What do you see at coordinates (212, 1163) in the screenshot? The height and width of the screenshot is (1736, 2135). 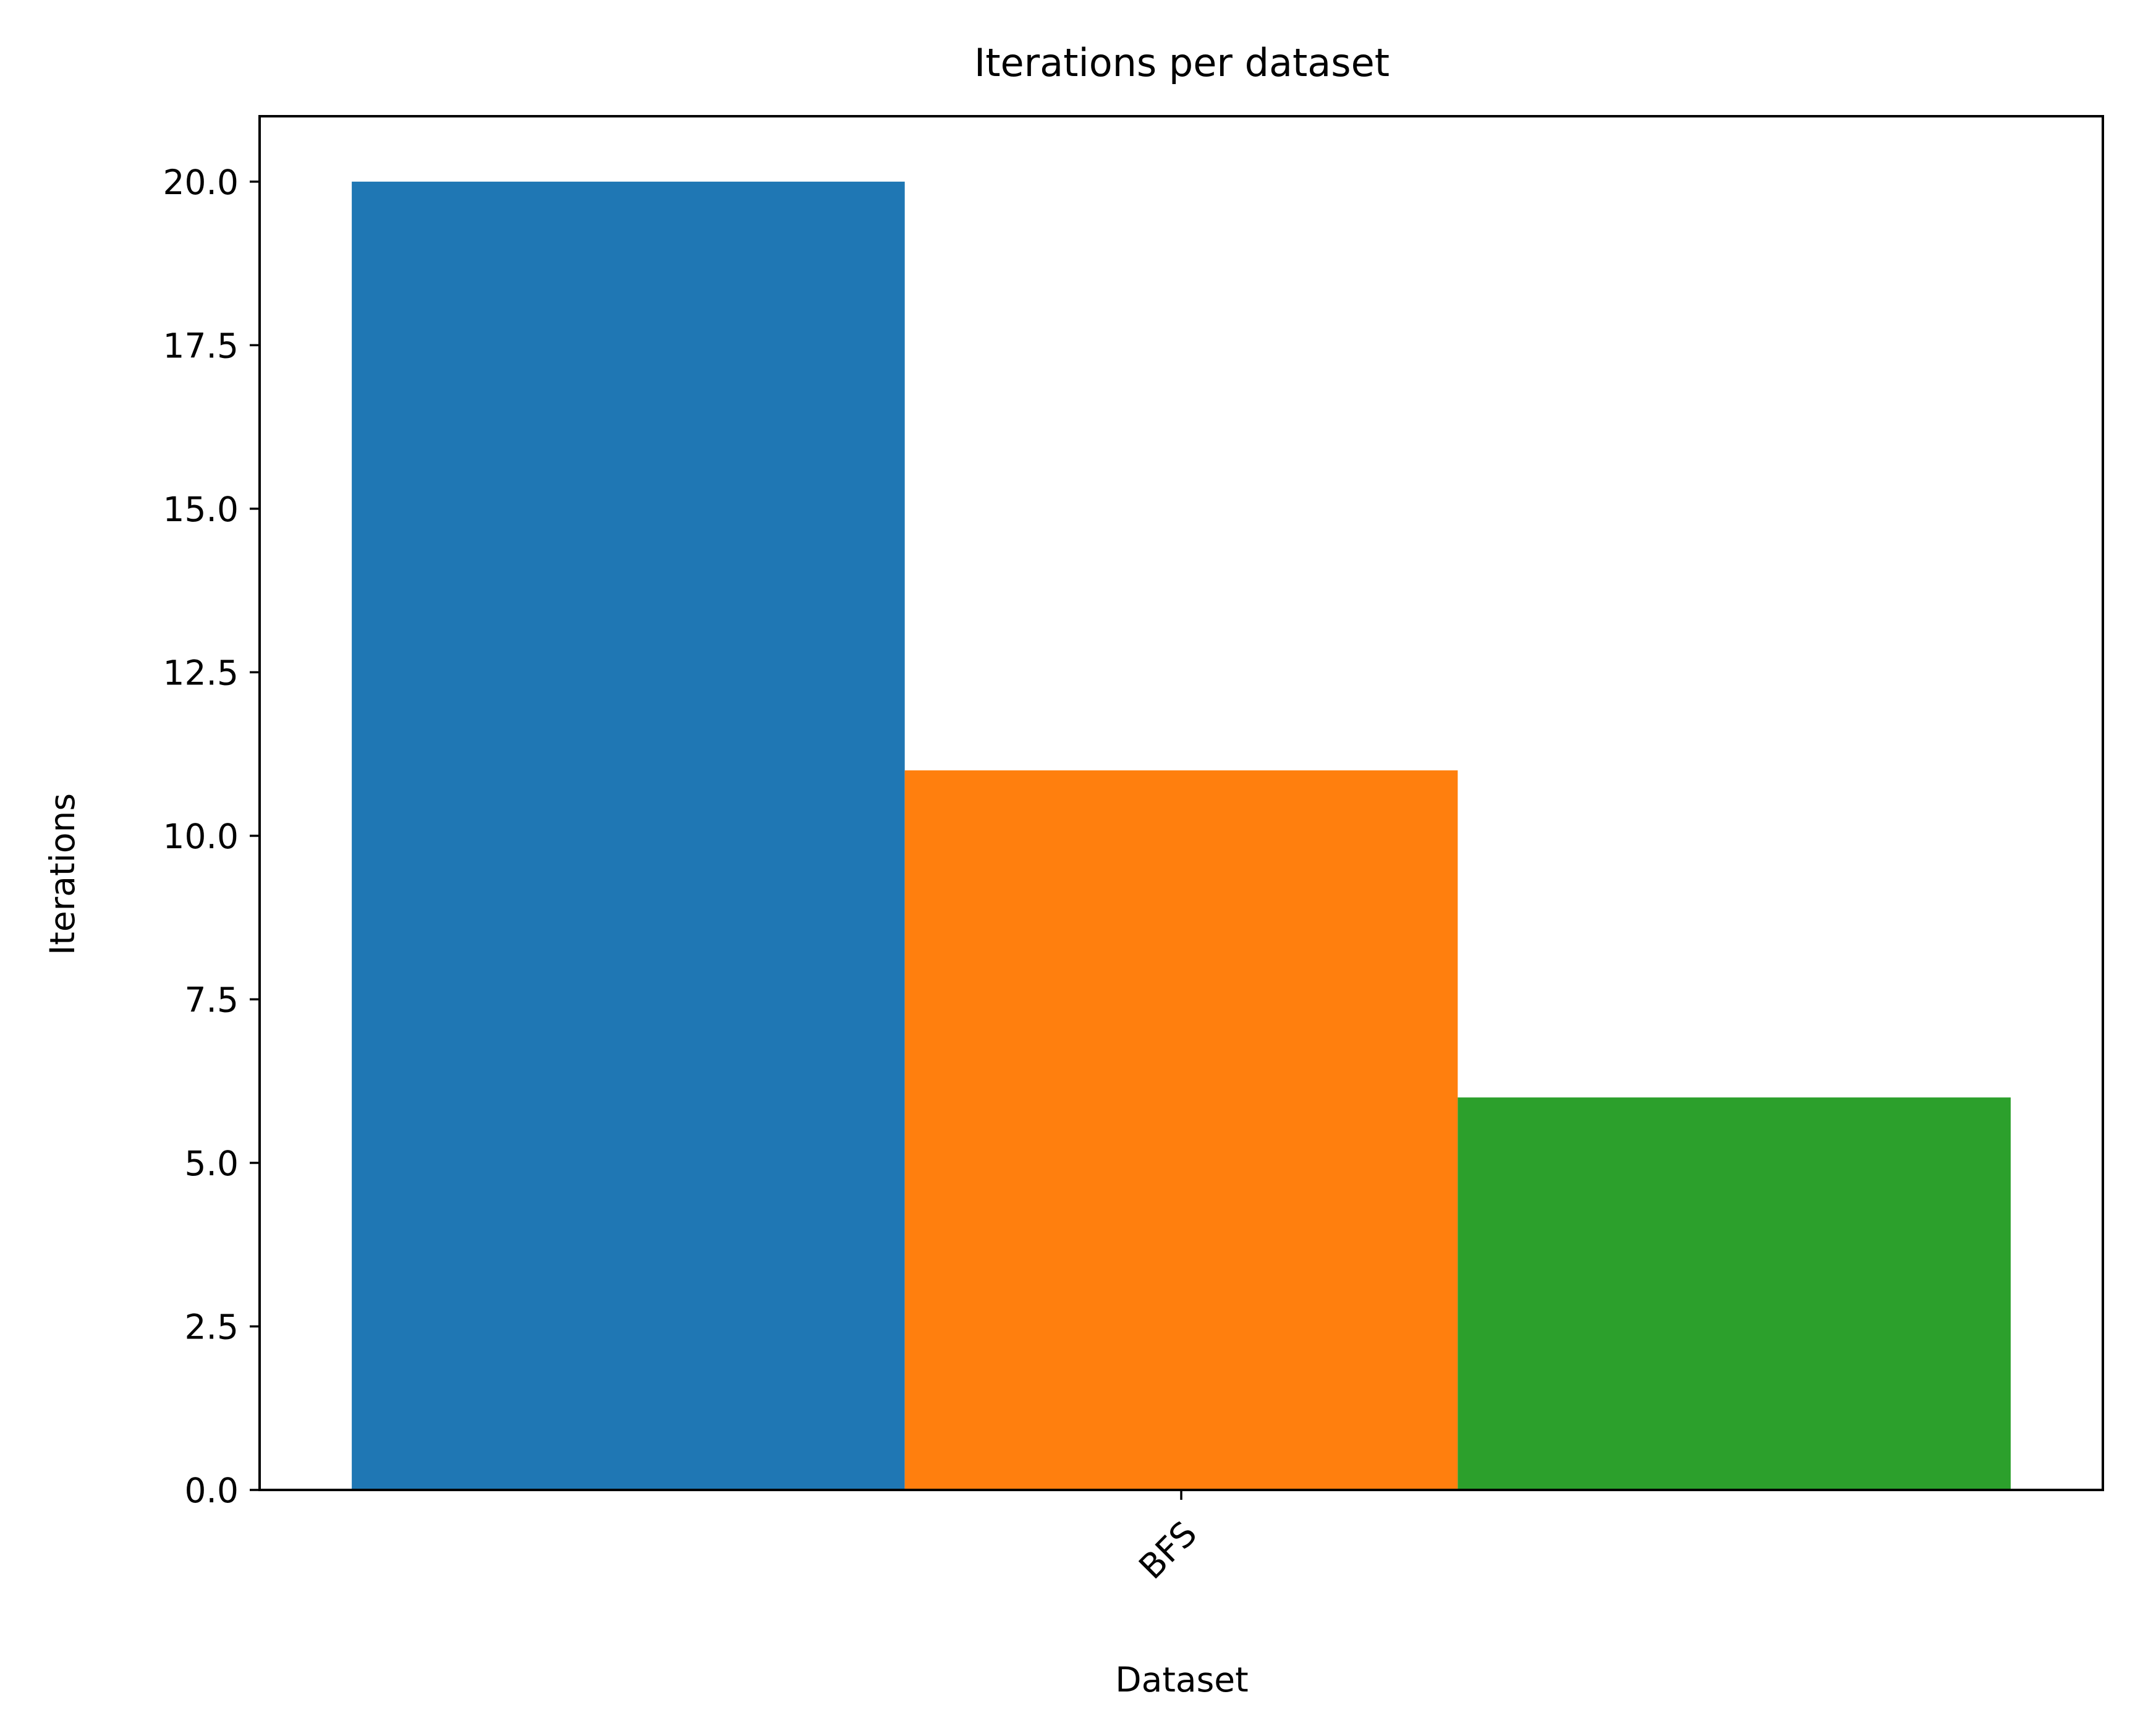 I see `y-tick-label: 5.0` at bounding box center [212, 1163].